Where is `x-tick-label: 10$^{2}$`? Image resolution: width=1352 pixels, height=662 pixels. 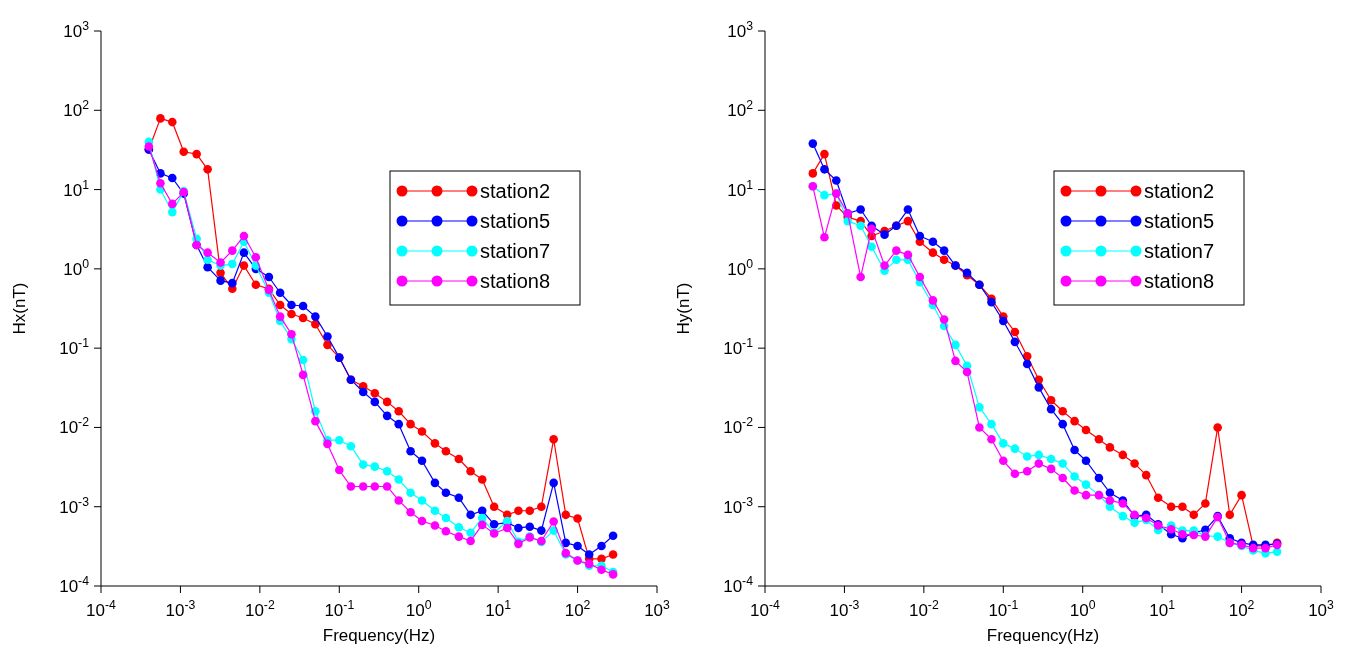 x-tick-label: 10$^{2}$ is located at coordinates (577, 609).